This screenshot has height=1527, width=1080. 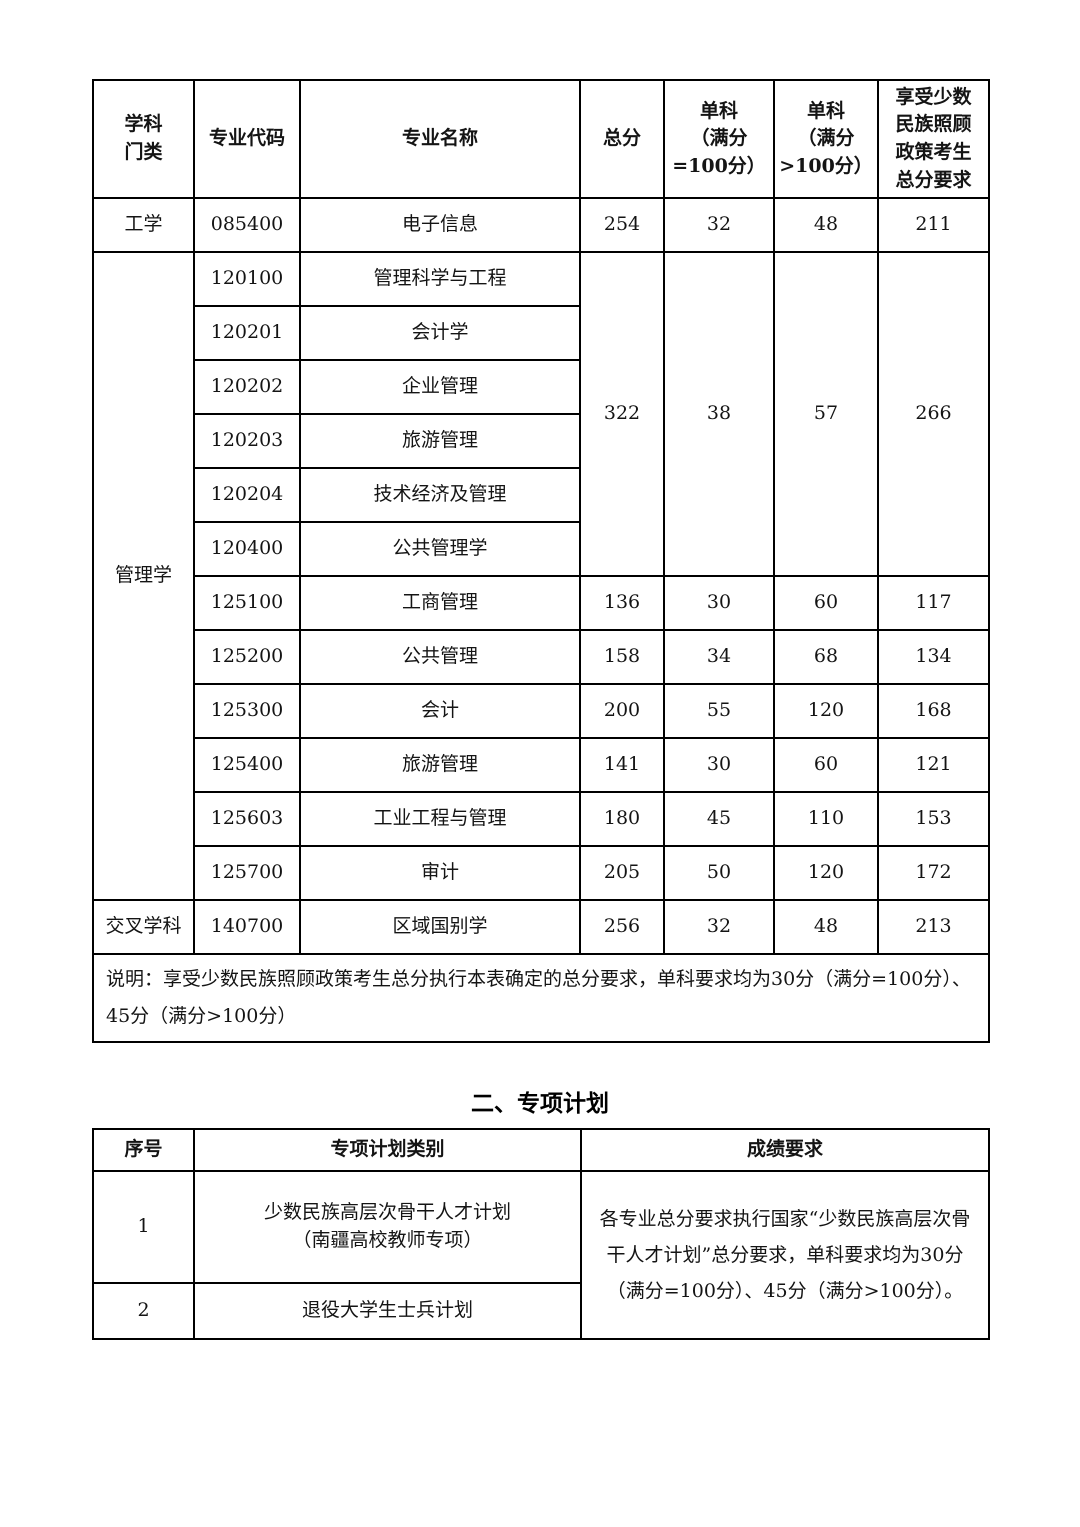 I want to click on table-cell: 区域国别学, so click(x=440, y=927).